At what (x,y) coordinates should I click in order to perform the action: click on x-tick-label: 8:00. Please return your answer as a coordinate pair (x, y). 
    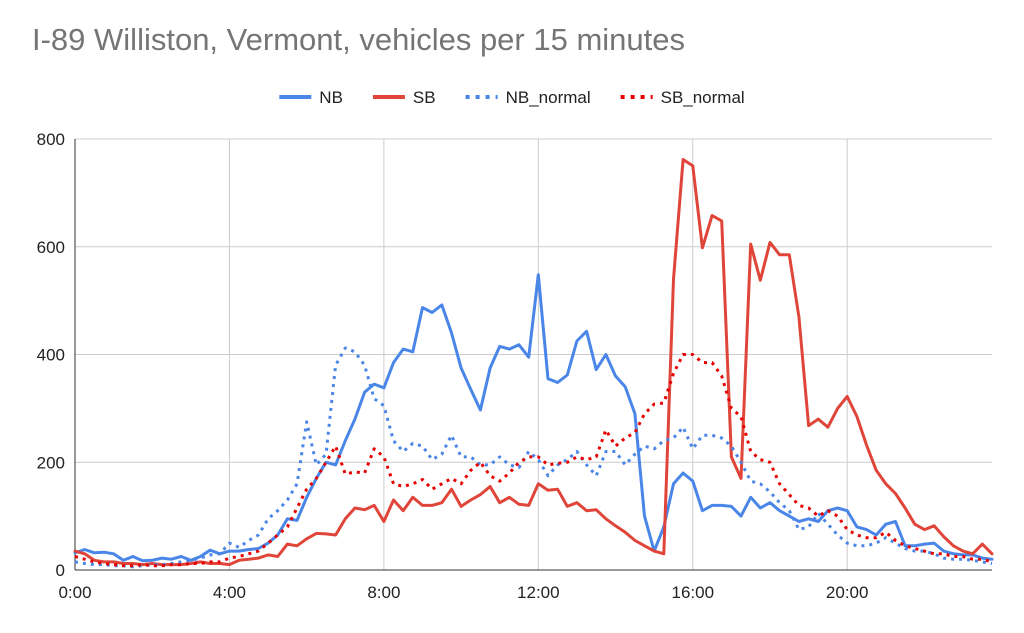
    Looking at the image, I should click on (383, 592).